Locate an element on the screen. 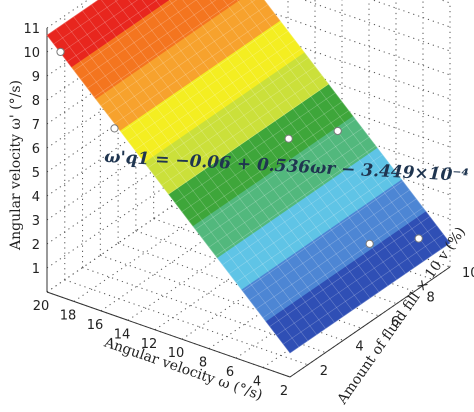 The width and height of the screenshot is (474, 412). x-tick-label: 12 is located at coordinates (149, 344).